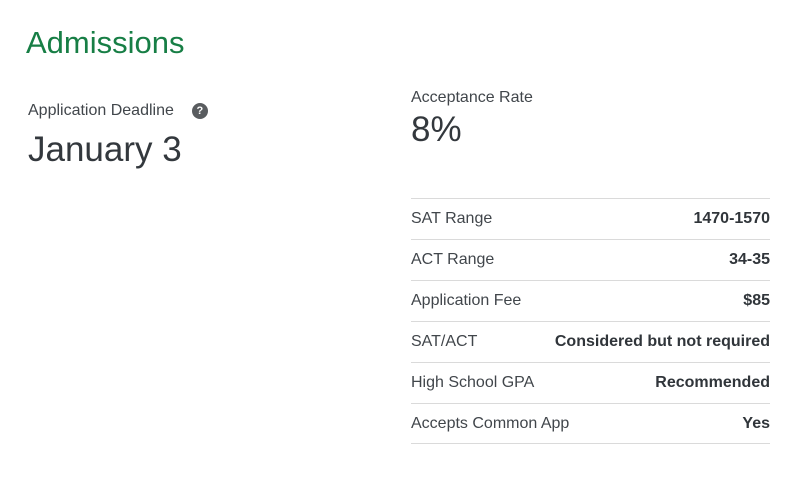 This screenshot has height=495, width=798. I want to click on application-deadline-stat: Application Deadline ? January 3, so click(118, 136).